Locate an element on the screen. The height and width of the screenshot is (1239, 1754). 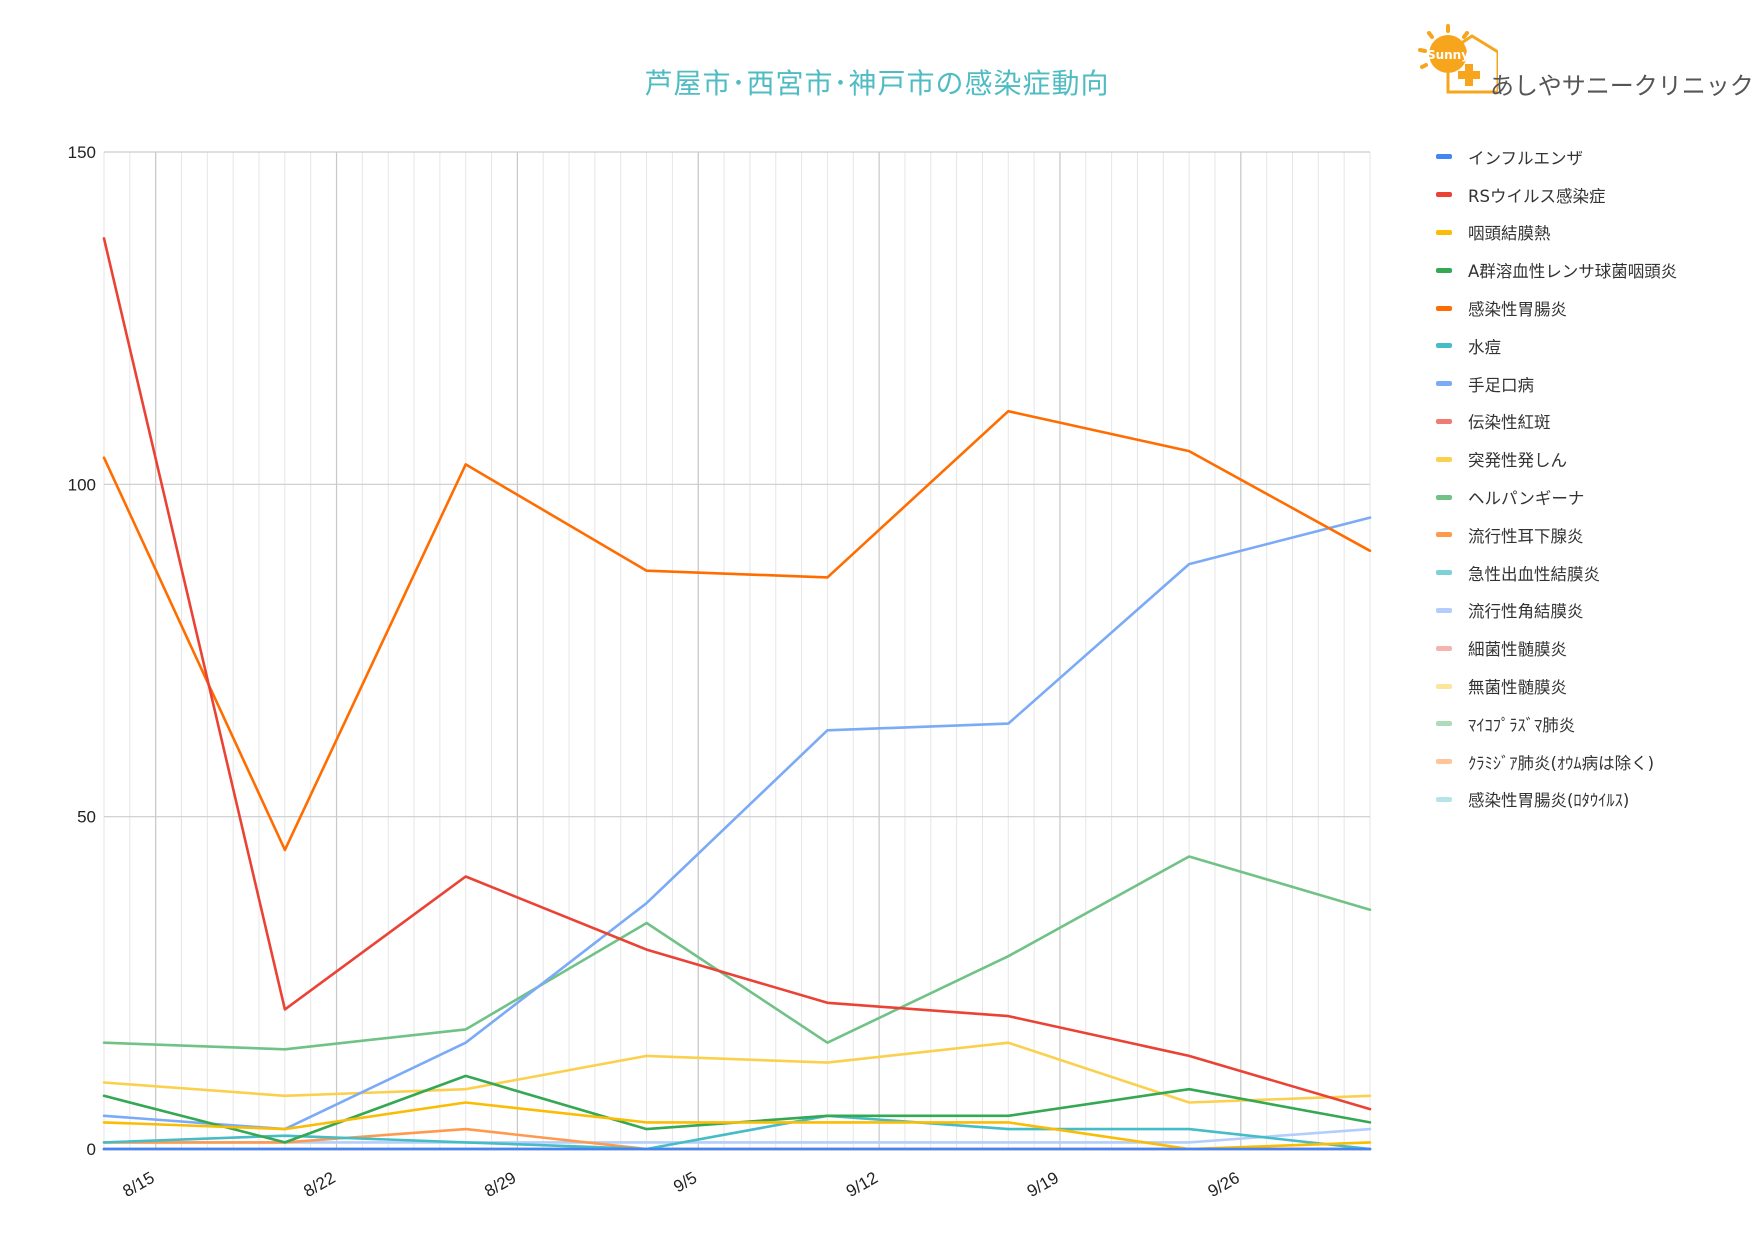
clinic-name: あしやサニークリニック is located at coordinates (1622, 86).